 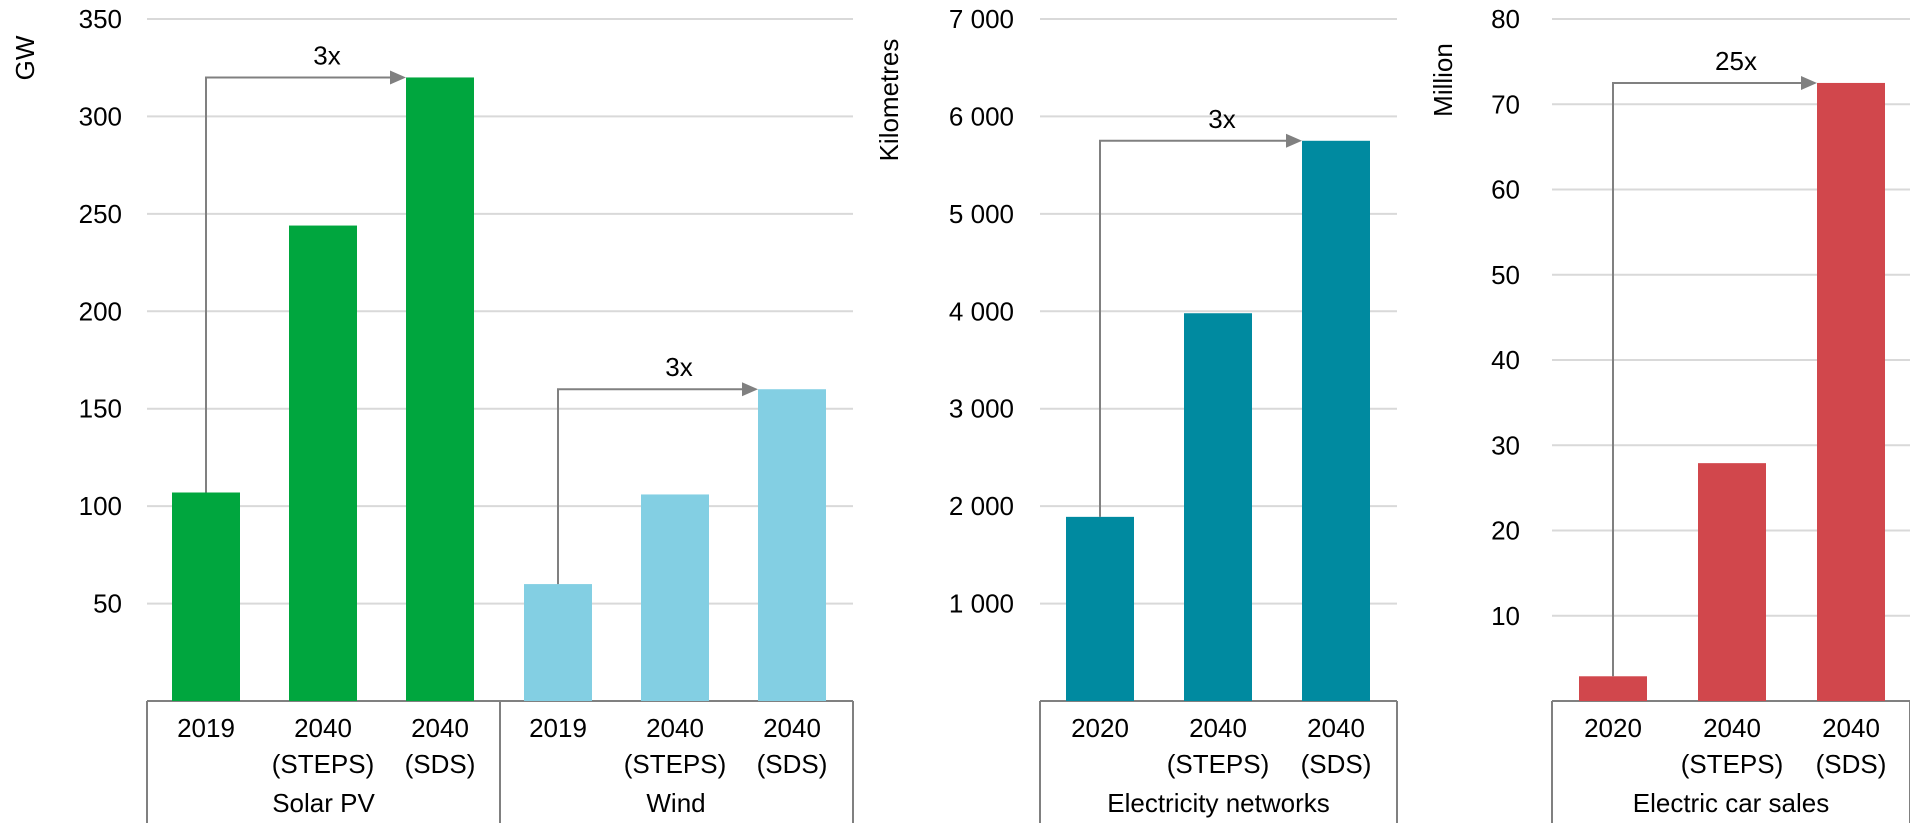 I want to click on y-tick-label: 2 000, so click(x=981, y=506).